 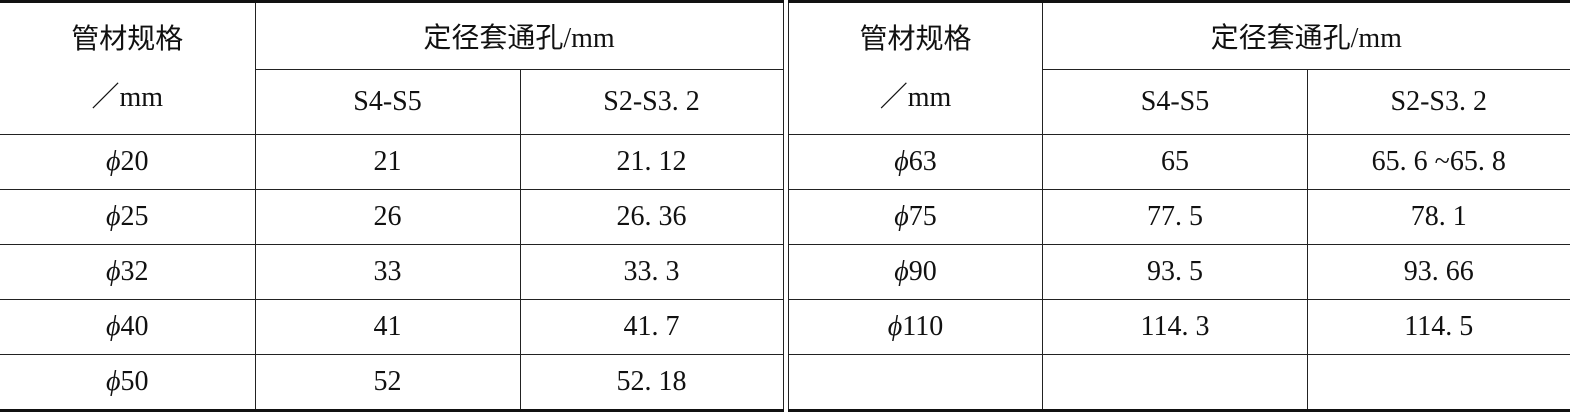 I want to click on cell-spec, so click(x=915, y=382).